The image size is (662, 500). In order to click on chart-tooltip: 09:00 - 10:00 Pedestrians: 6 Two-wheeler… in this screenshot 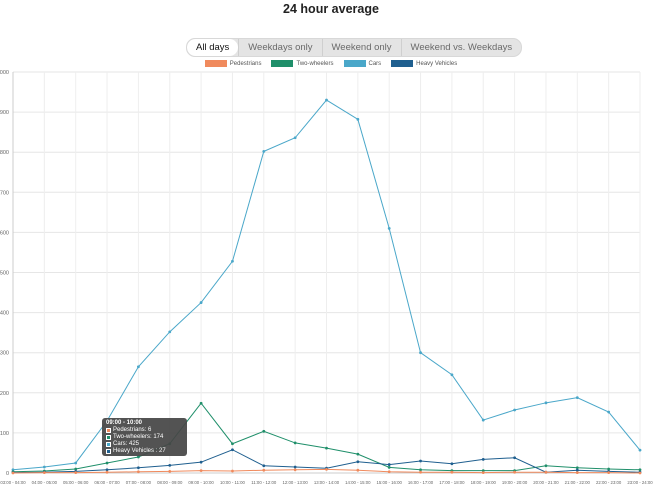, I will do `click(144, 437)`.